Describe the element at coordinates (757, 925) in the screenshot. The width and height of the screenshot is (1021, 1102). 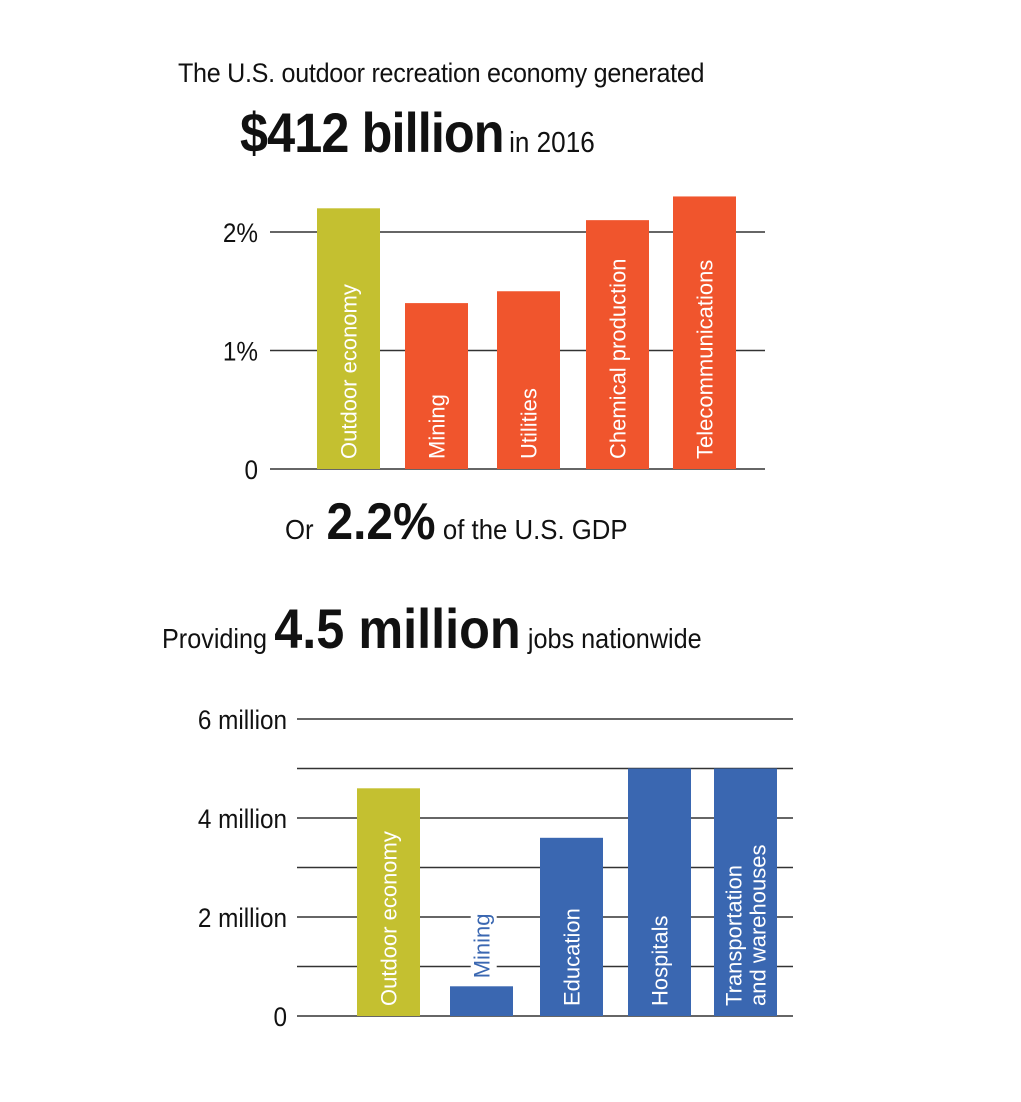
I see `bar-label: and warehouses` at that location.